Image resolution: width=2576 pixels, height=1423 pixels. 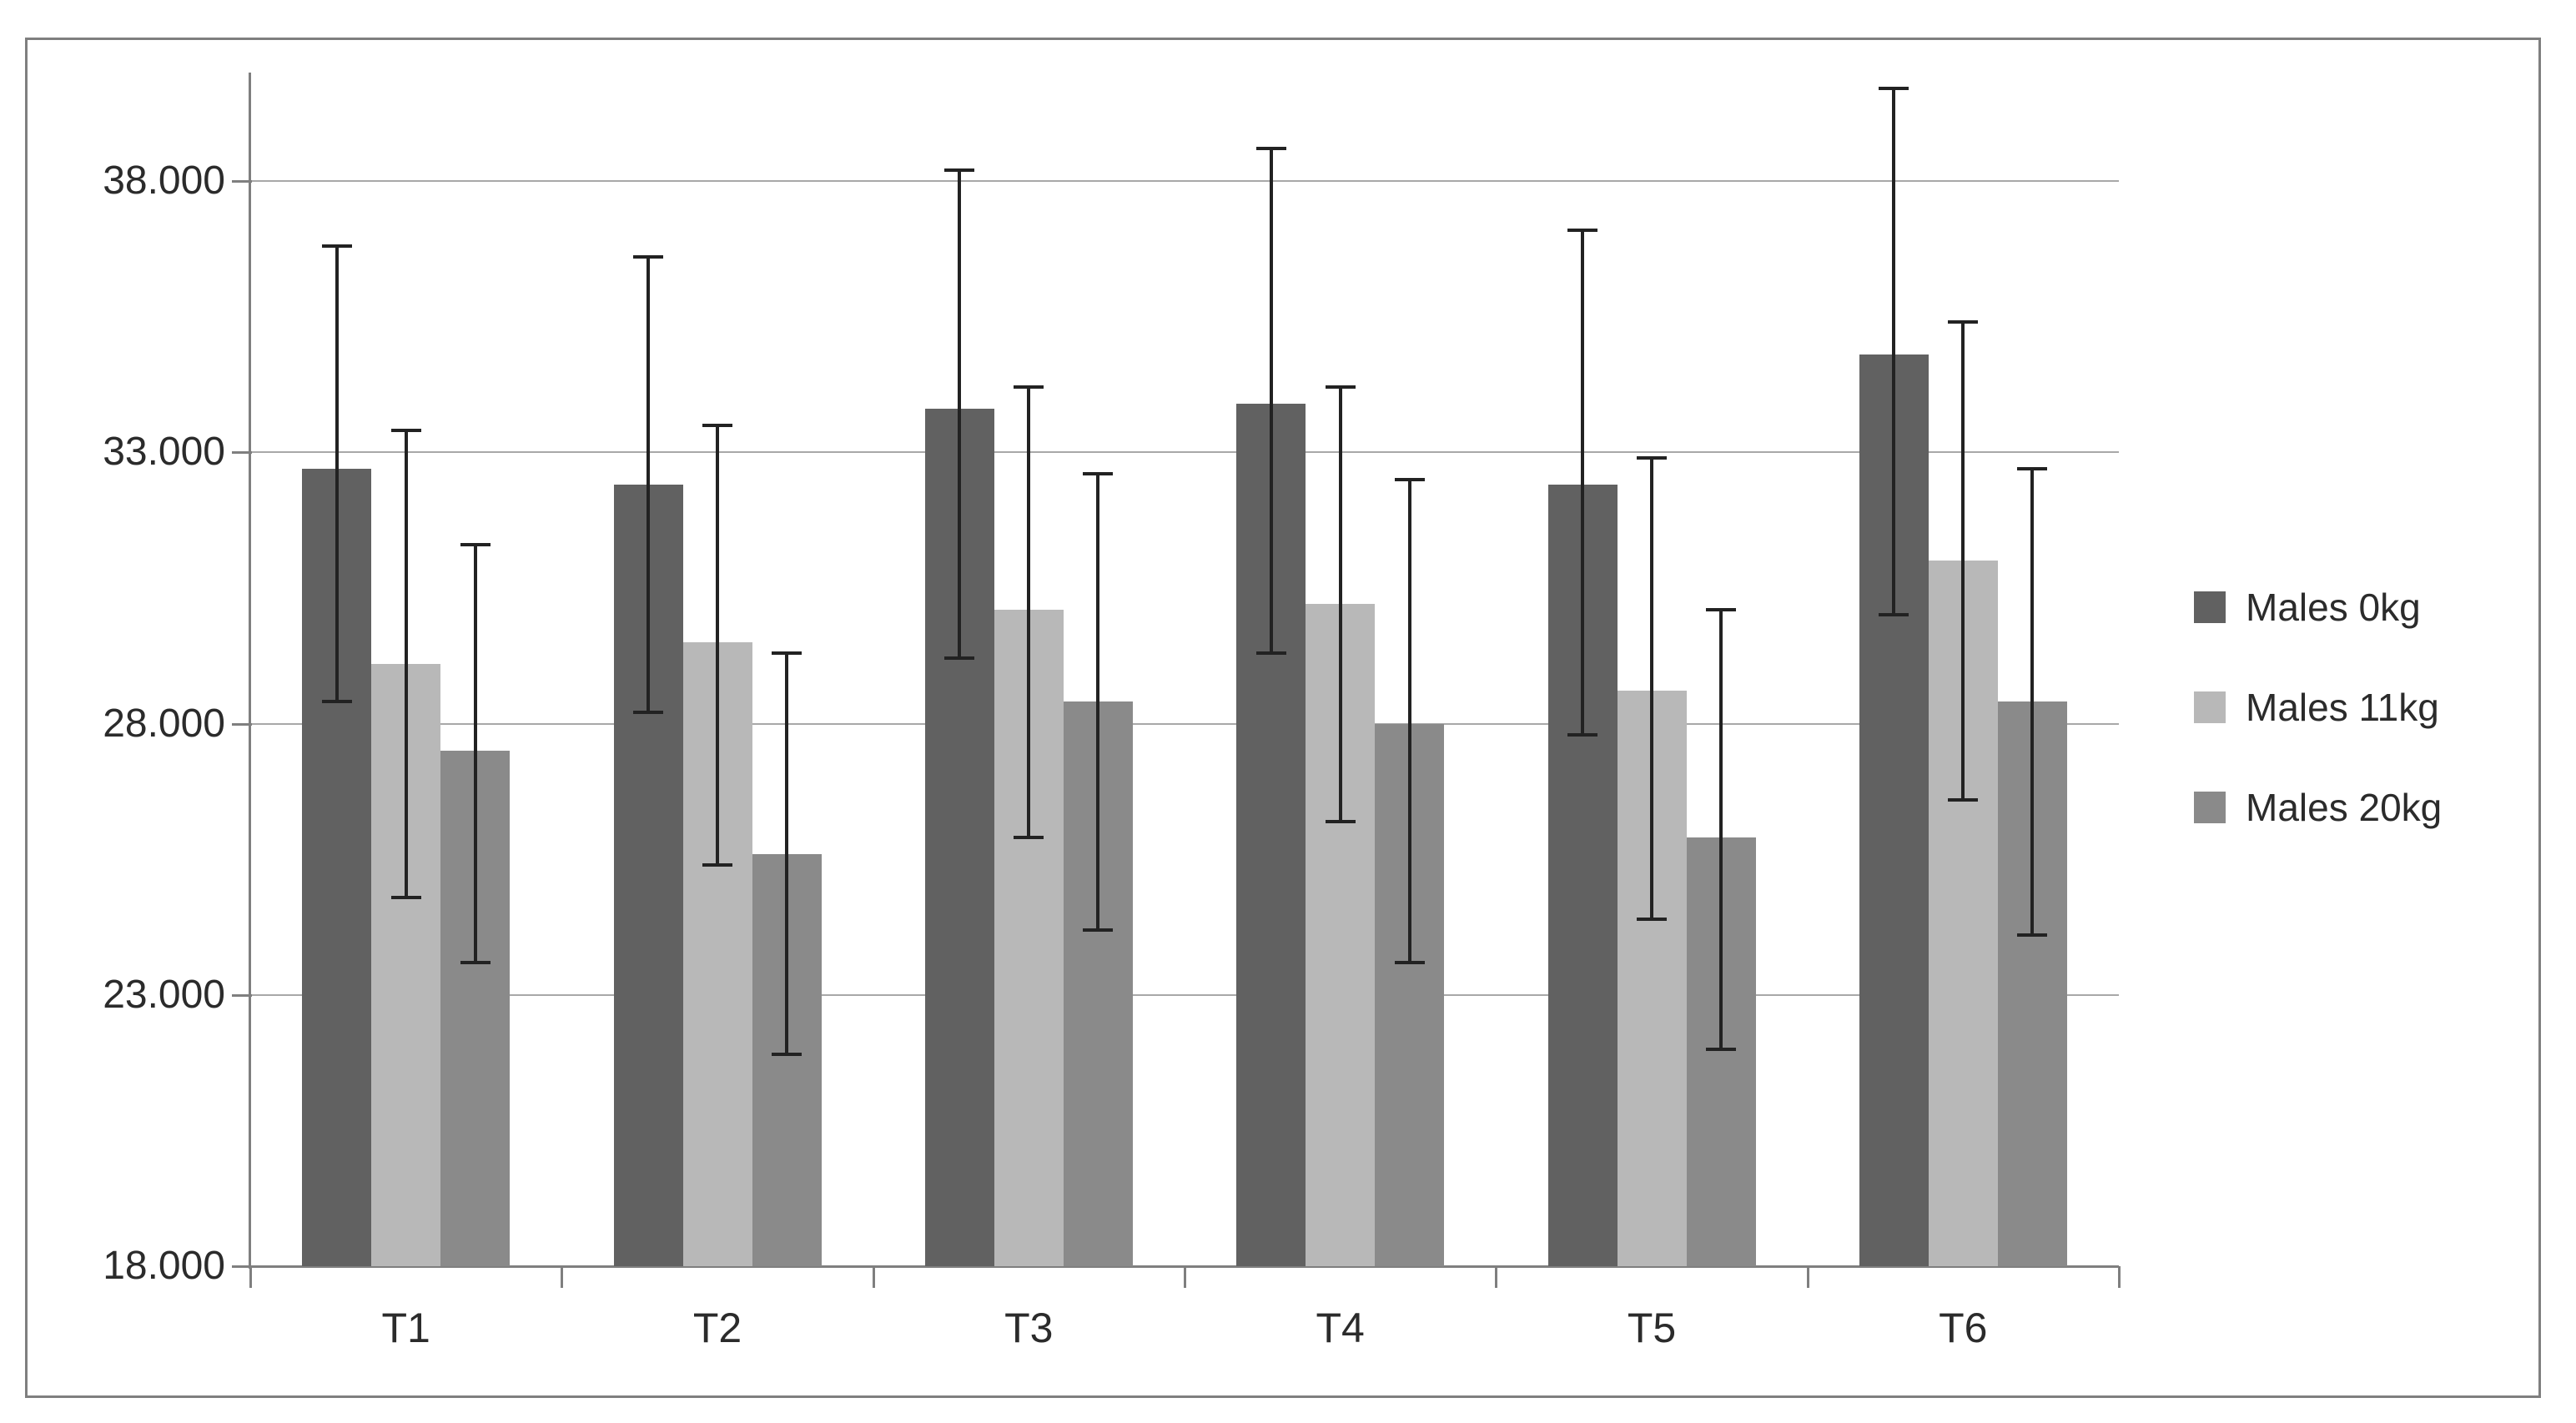 What do you see at coordinates (250, 671) in the screenshot?
I see `y-axis-line` at bounding box center [250, 671].